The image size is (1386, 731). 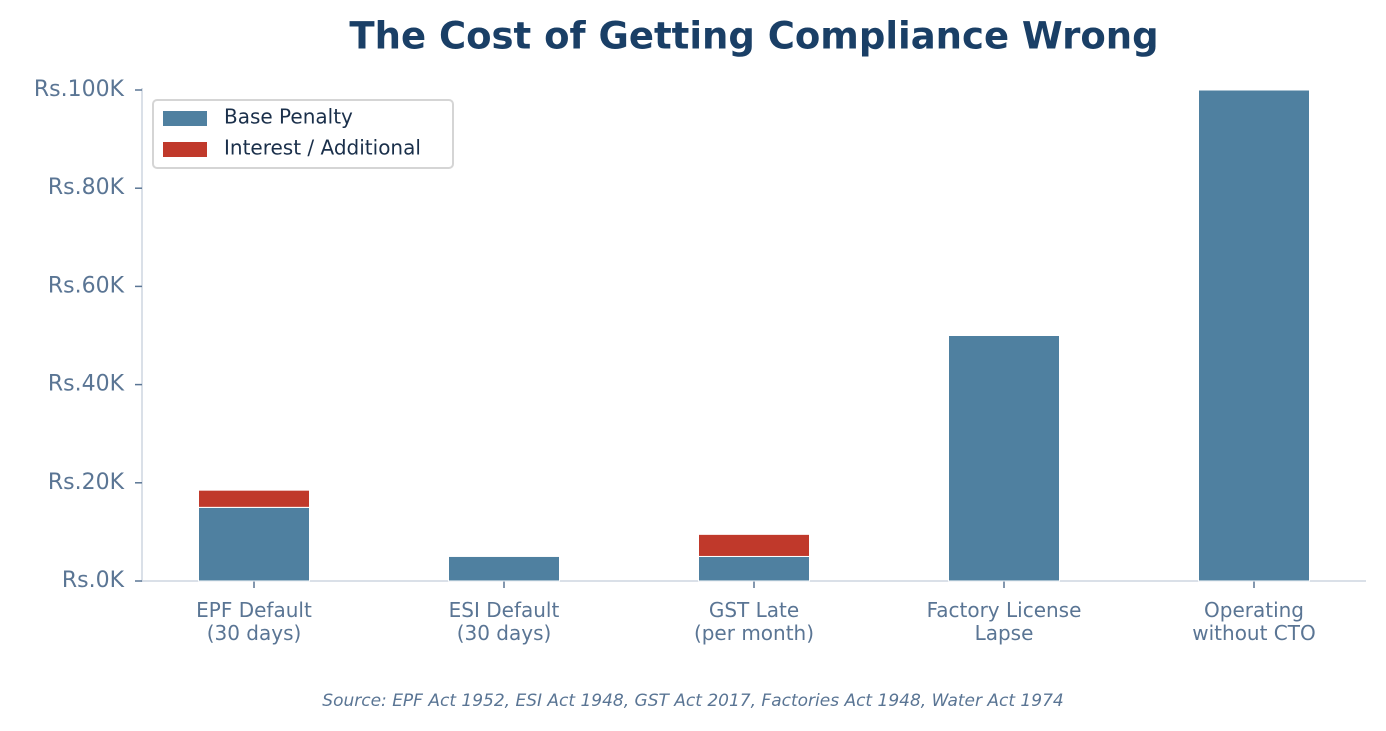 What do you see at coordinates (504, 610) in the screenshot?
I see `x-tick-label-line: ESI Default` at bounding box center [504, 610].